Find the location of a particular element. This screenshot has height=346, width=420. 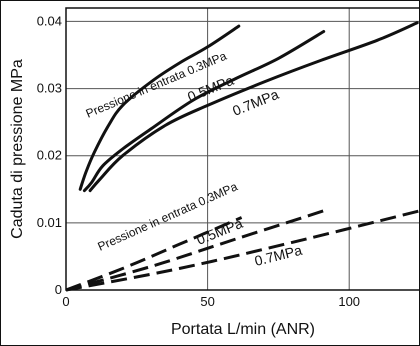

x-axis-title: Portata L/min (ANR) is located at coordinates (243, 329).